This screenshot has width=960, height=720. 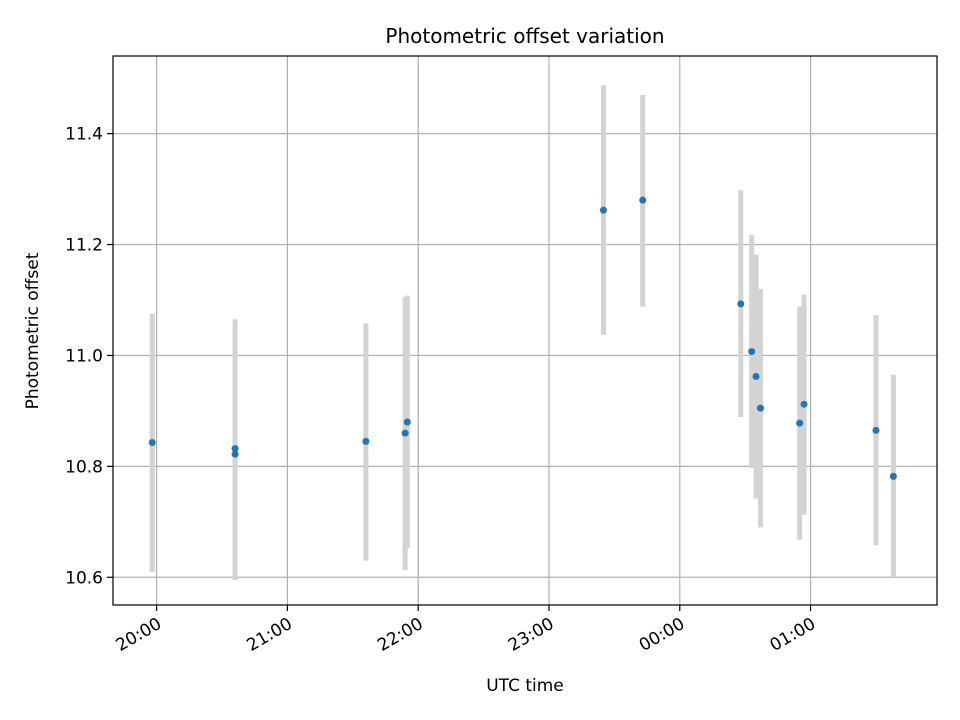 What do you see at coordinates (84, 135) in the screenshot?
I see `y-tick-label: 11.4` at bounding box center [84, 135].